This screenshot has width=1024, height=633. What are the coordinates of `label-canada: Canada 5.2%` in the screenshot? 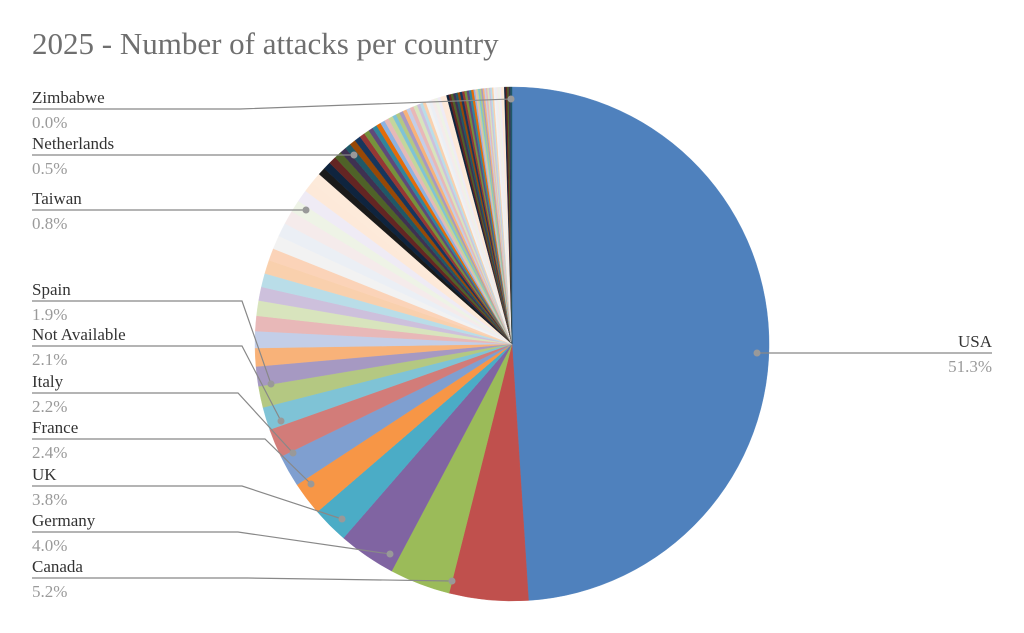 It's located at (244, 579).